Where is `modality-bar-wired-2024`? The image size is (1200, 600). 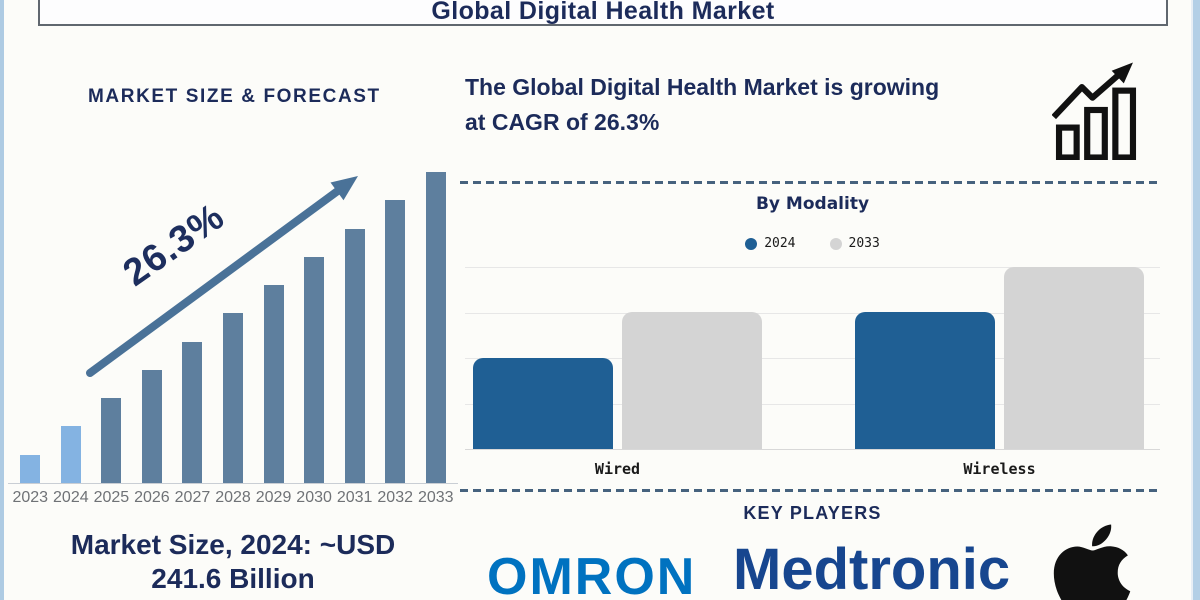 modality-bar-wired-2024 is located at coordinates (543, 403).